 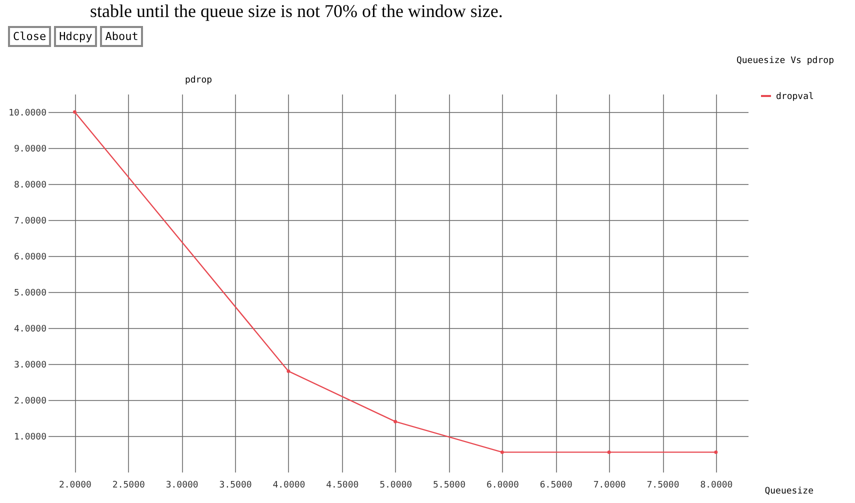 What do you see at coordinates (30, 401) in the screenshot?
I see `y-tick-label: 2.0000` at bounding box center [30, 401].